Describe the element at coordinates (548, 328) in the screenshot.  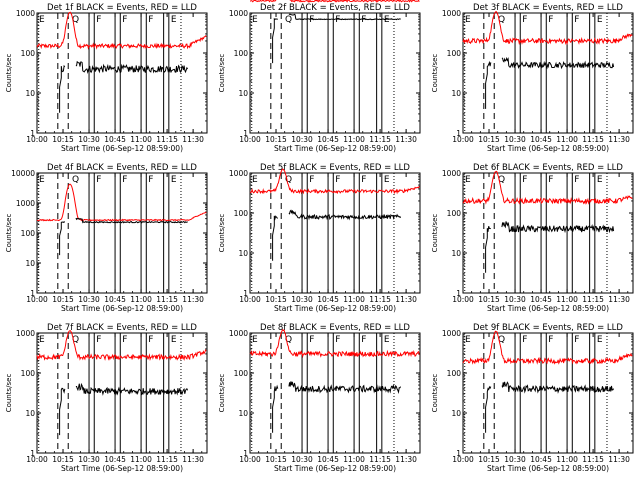
I see `panel-title: Det 9f BLACK = Events, RED = LLD` at that location.